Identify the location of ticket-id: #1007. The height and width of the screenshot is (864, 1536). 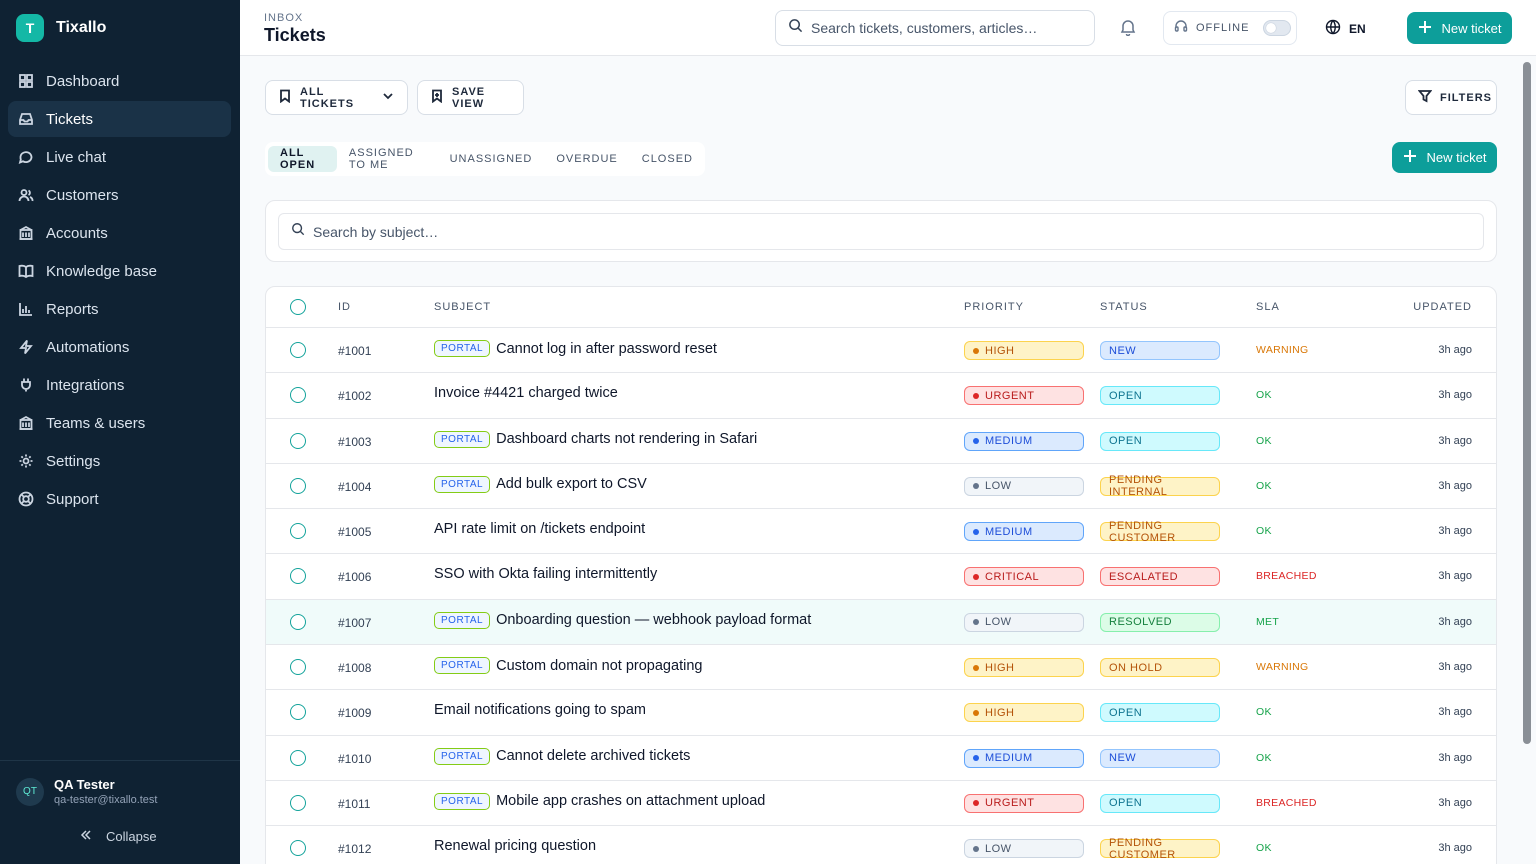
(355, 622).